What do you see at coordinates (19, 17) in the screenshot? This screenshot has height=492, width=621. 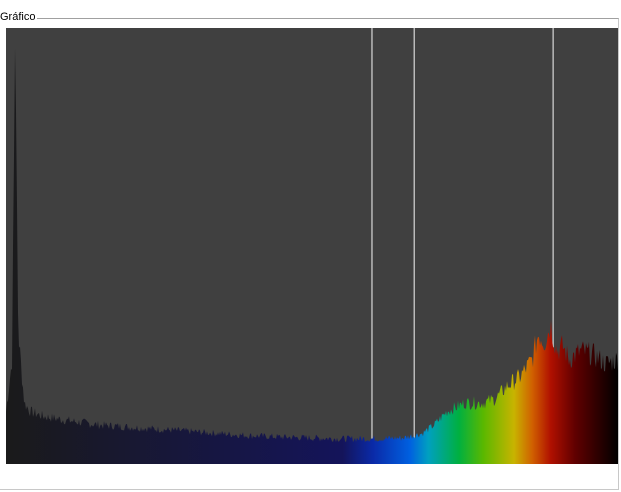 I see `groupbox-title: Gráfico` at bounding box center [19, 17].